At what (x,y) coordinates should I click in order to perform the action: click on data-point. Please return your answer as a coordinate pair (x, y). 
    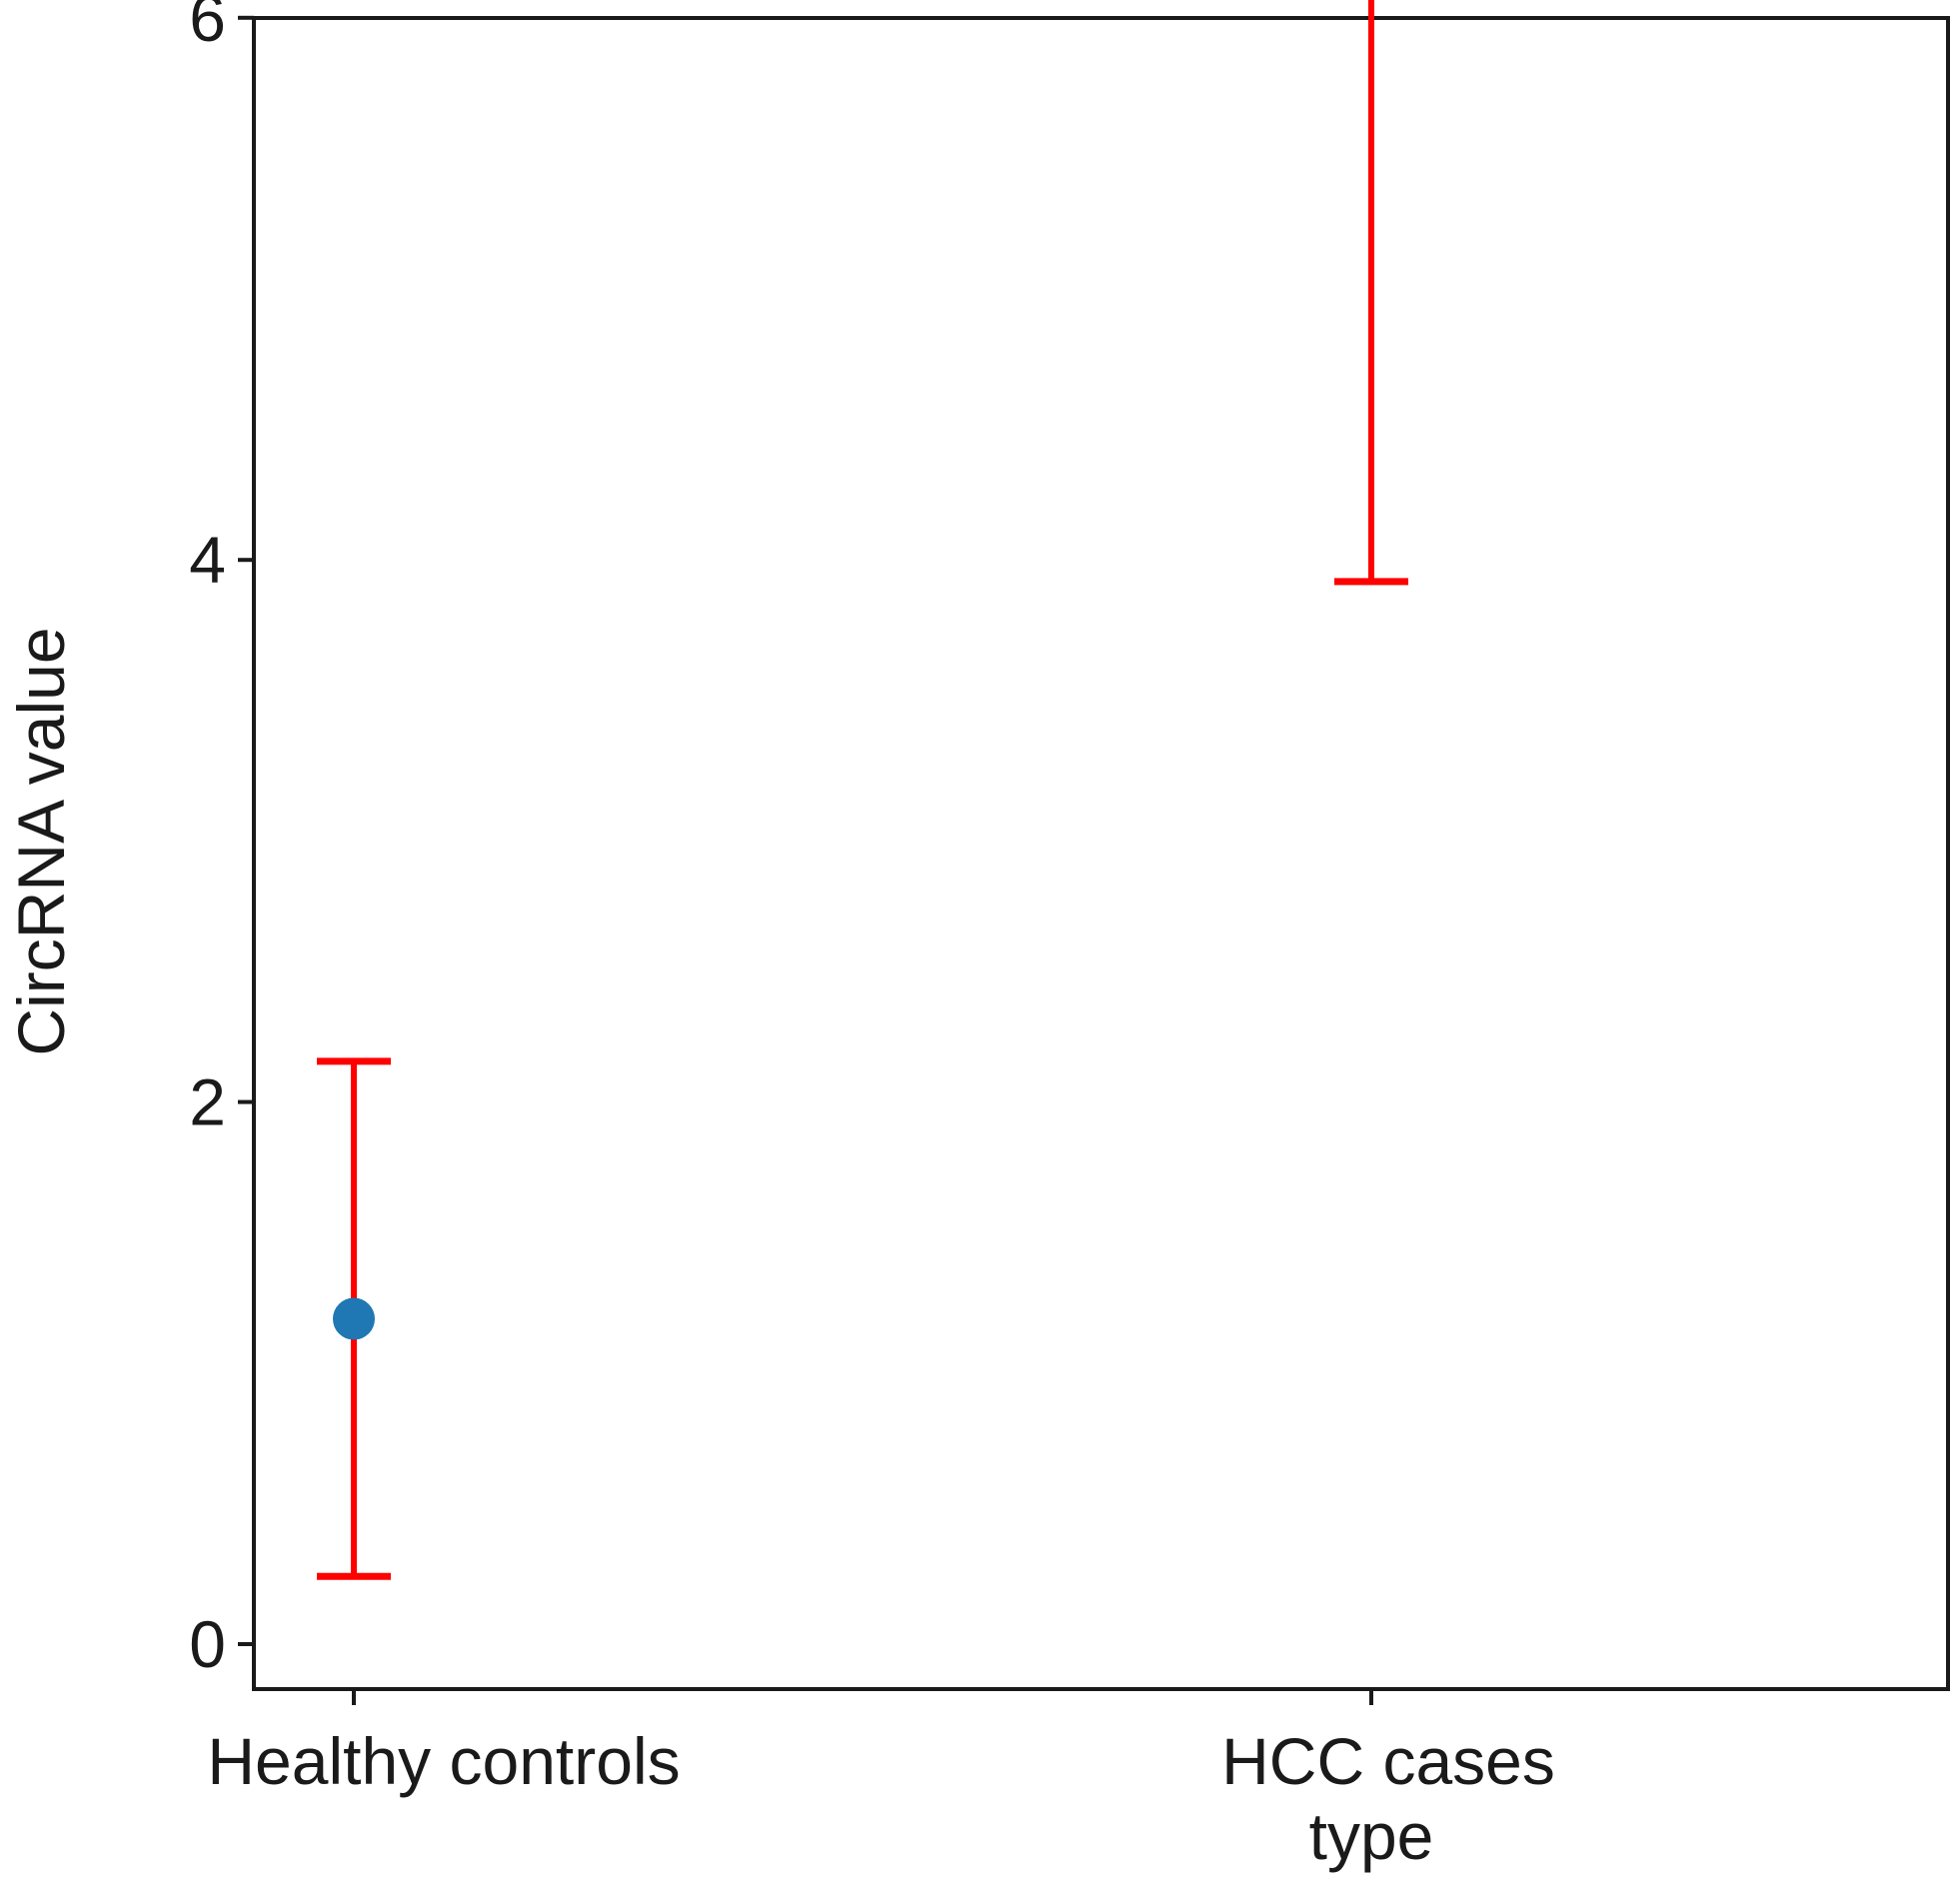
    Looking at the image, I should click on (354, 1318).